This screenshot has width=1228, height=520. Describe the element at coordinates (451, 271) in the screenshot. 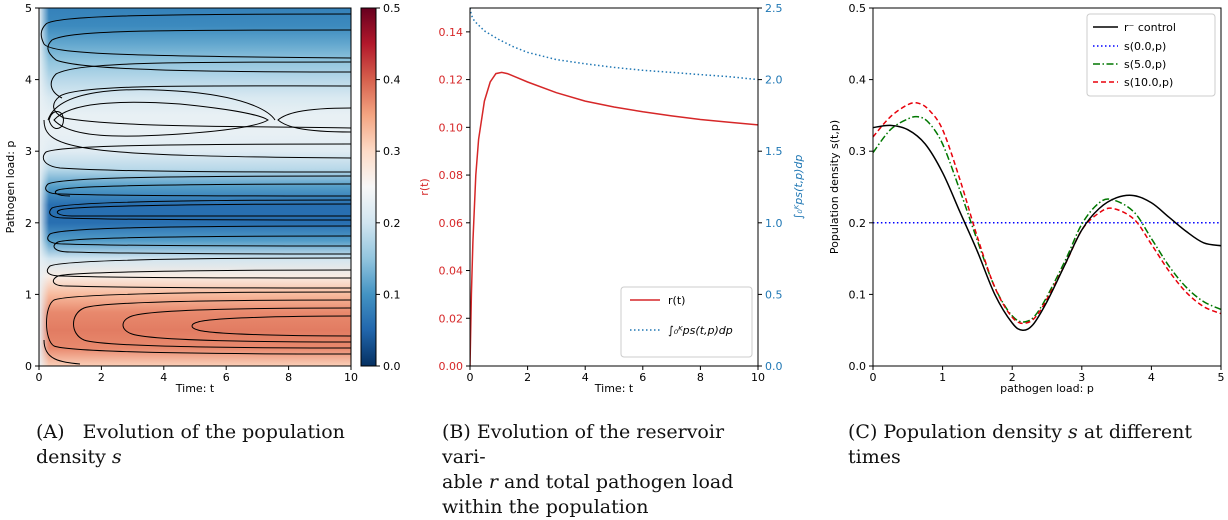

I see `y-left-tick-label: 0.04` at that location.